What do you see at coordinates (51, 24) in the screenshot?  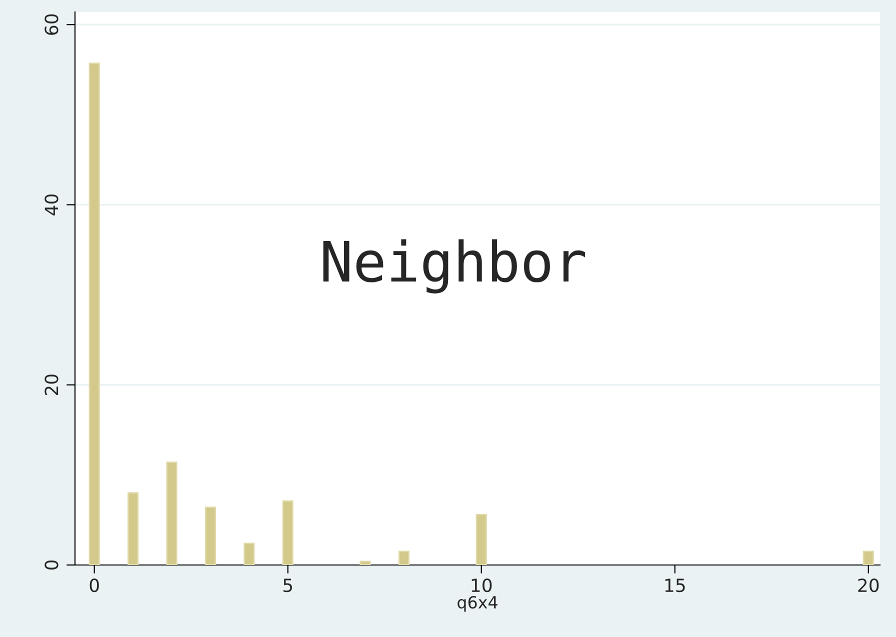 I see `y-tick-label: 60` at bounding box center [51, 24].